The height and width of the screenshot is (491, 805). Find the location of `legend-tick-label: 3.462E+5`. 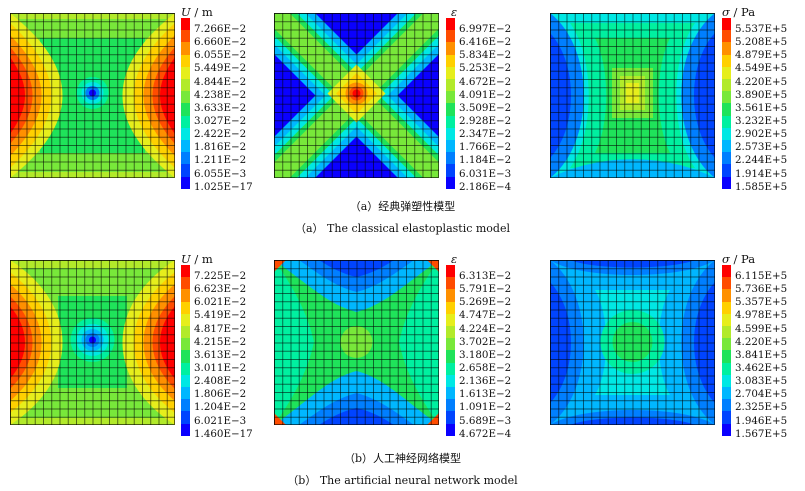

legend-tick-label: 3.462E+5 is located at coordinates (761, 367).